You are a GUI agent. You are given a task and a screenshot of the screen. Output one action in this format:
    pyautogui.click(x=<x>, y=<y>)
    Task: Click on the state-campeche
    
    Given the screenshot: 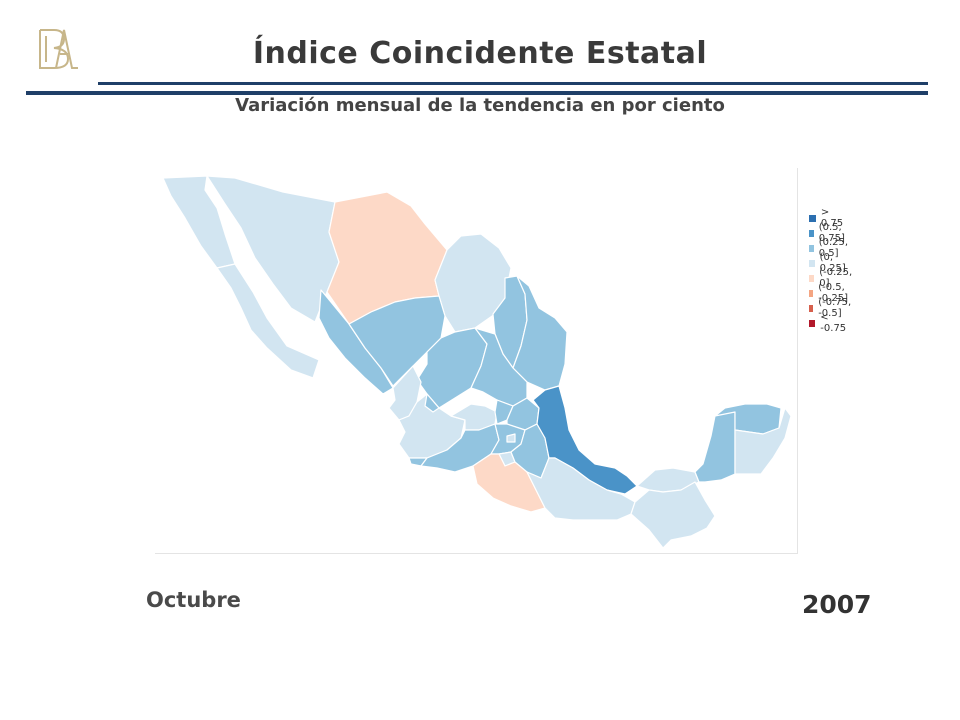 What is the action you would take?
    pyautogui.click(x=715, y=445)
    